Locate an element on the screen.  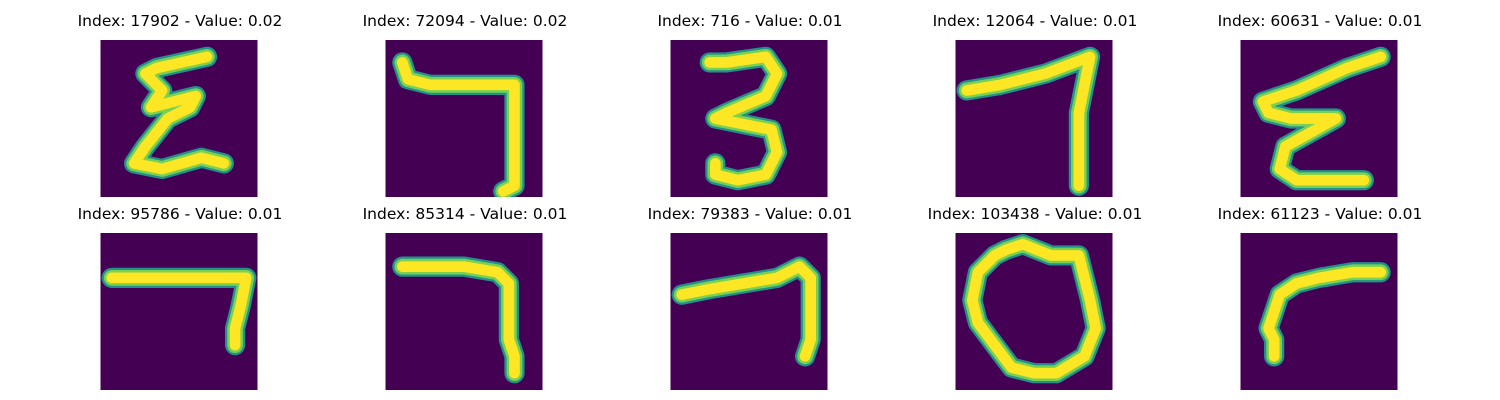
panel-title: Index: 61123 - Value: 0.01 is located at coordinates (1320, 214).